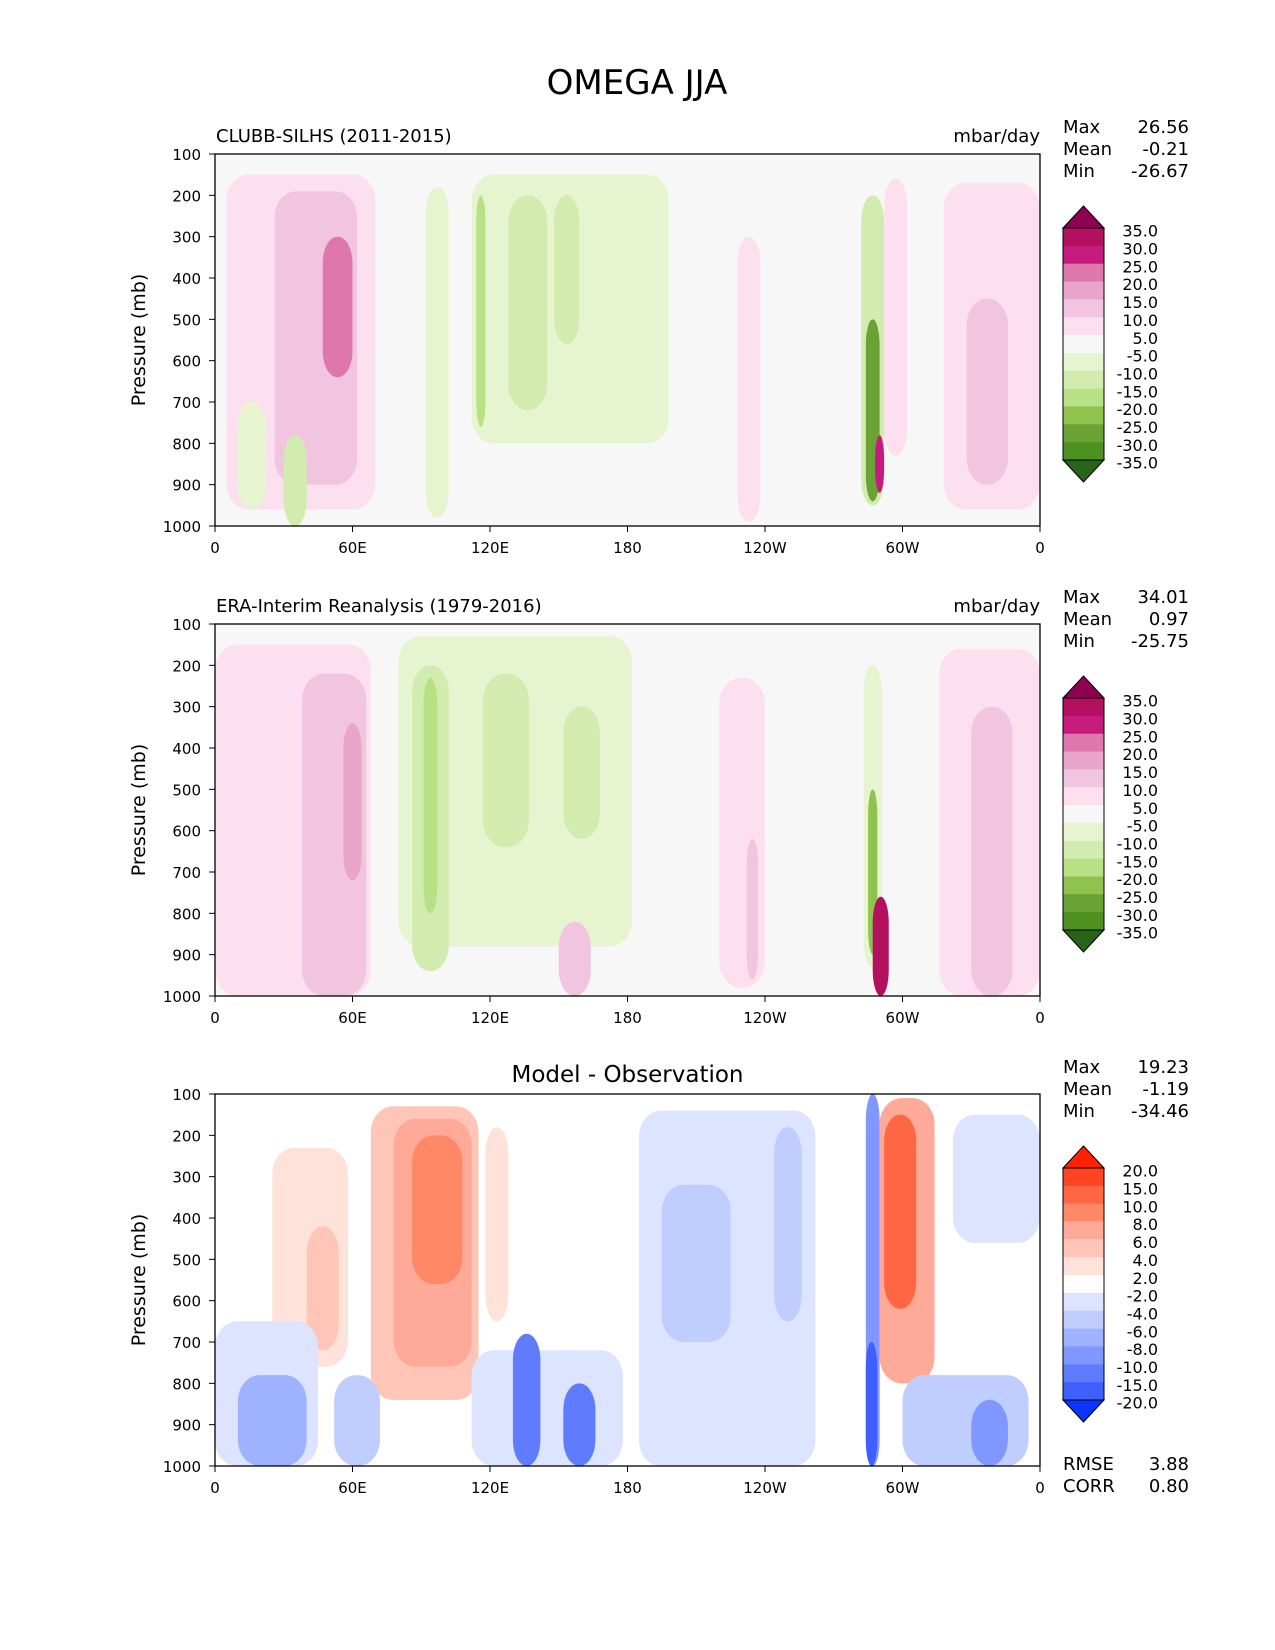 This screenshot has width=1275, height=1650. What do you see at coordinates (186, 196) in the screenshot?
I see `y-tick-label: 200` at bounding box center [186, 196].